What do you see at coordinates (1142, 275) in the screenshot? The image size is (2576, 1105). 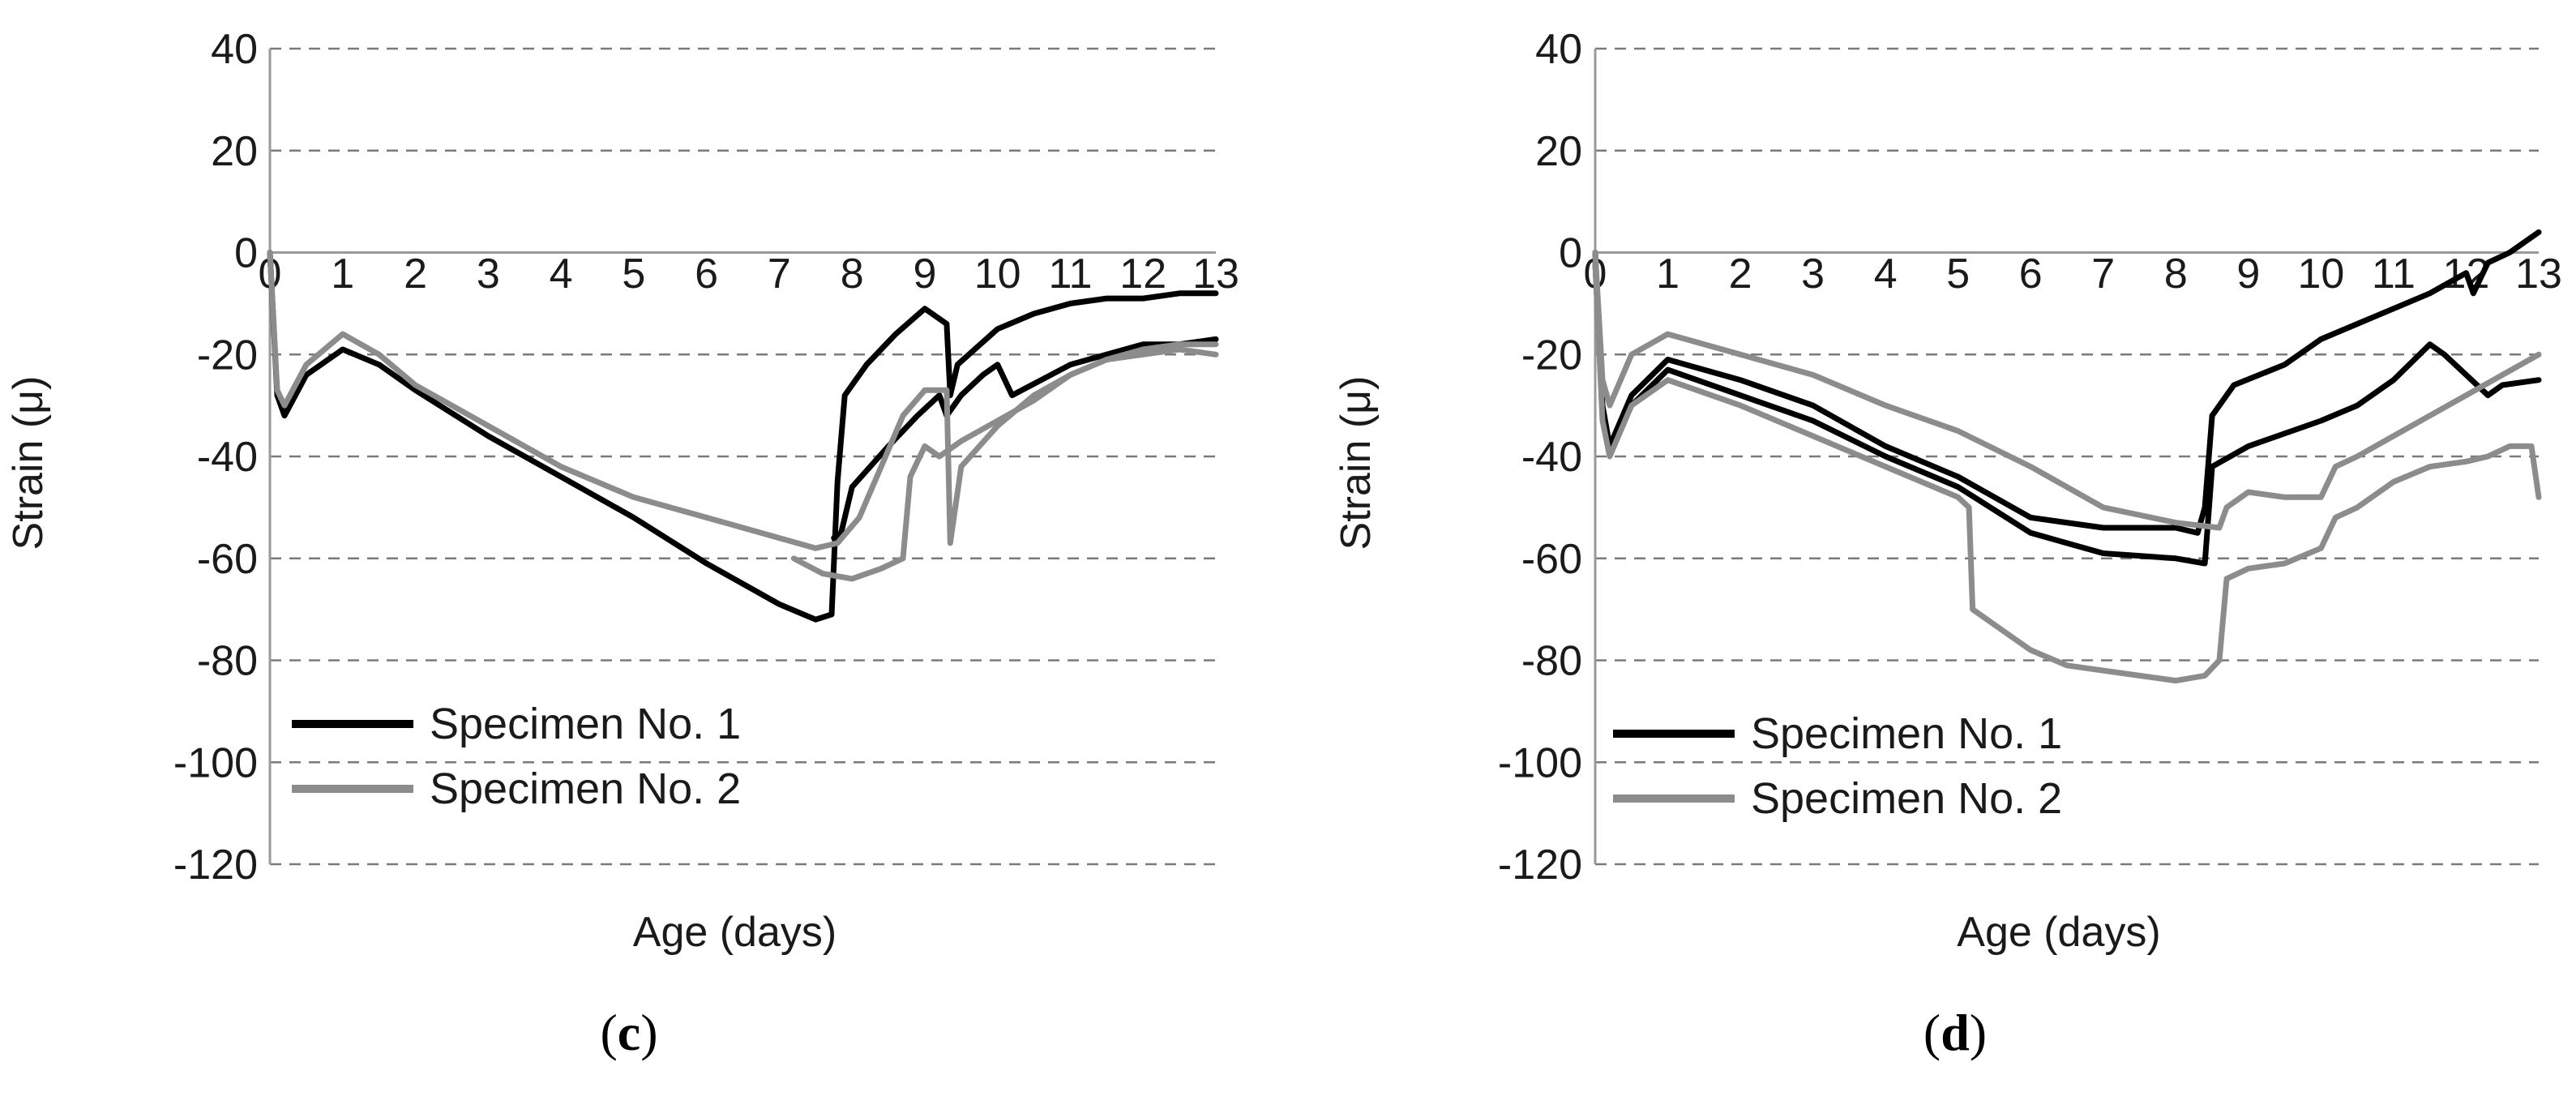 I see `x-tick-label: 12` at bounding box center [1142, 275].